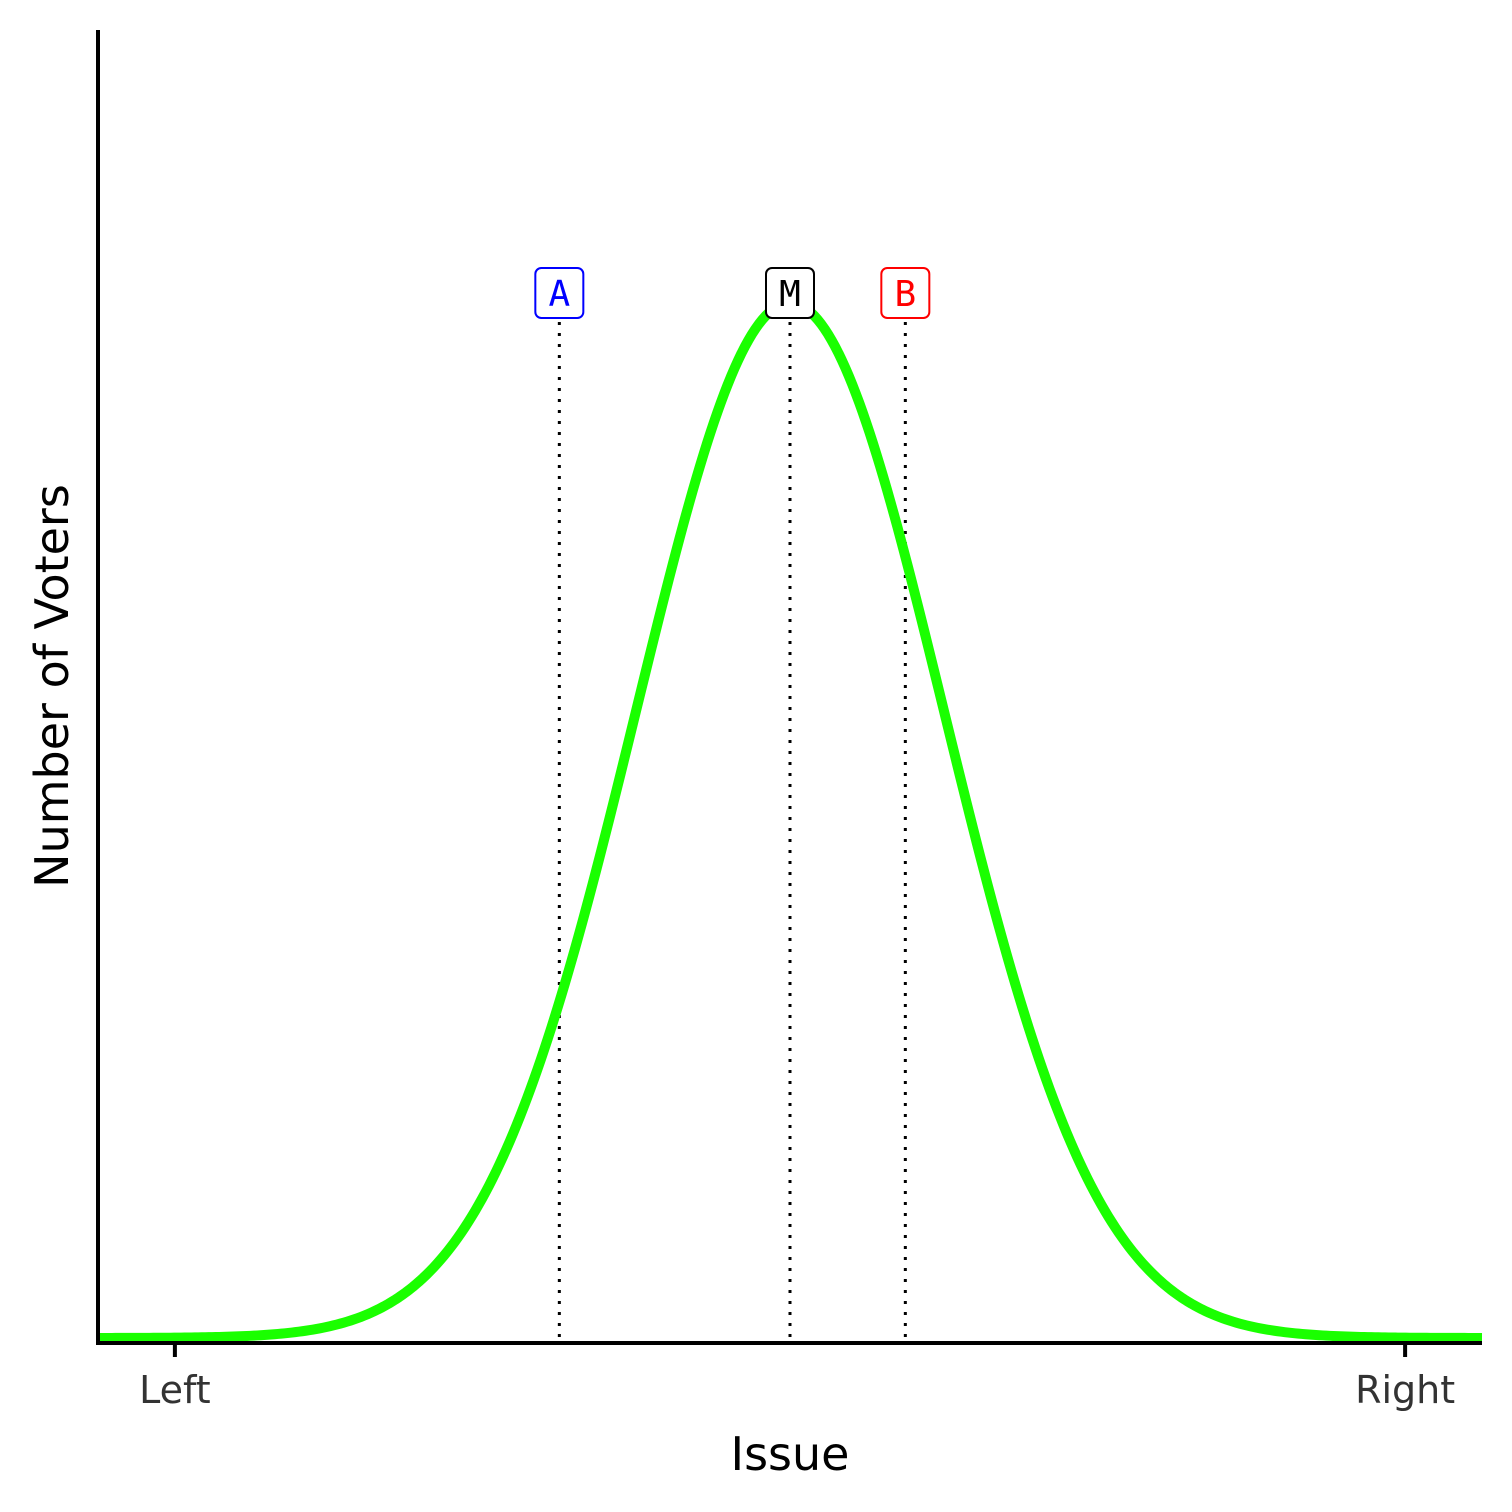 This screenshot has height=1512, width=1512. I want to click on y-axis-title: Number of Voters, so click(52, 686).